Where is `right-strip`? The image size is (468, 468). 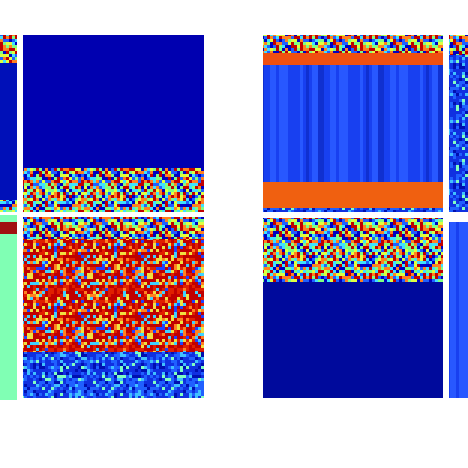
right-strip is located at coordinates (458, 216).